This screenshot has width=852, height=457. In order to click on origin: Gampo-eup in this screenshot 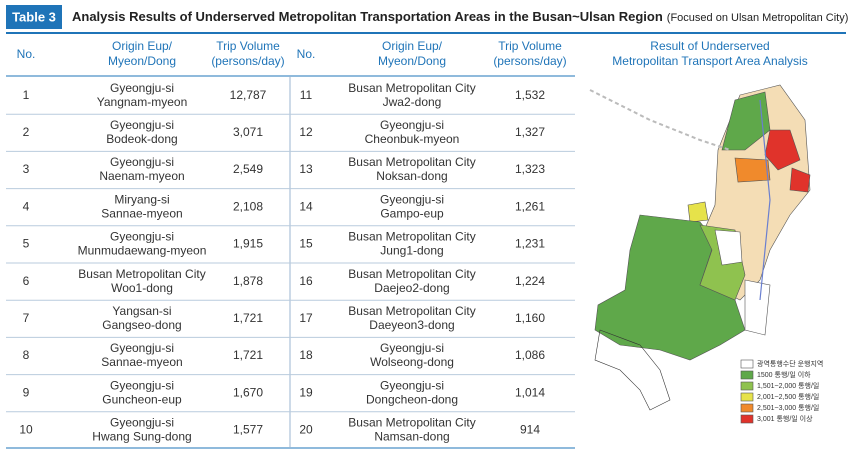, I will do `click(412, 213)`.